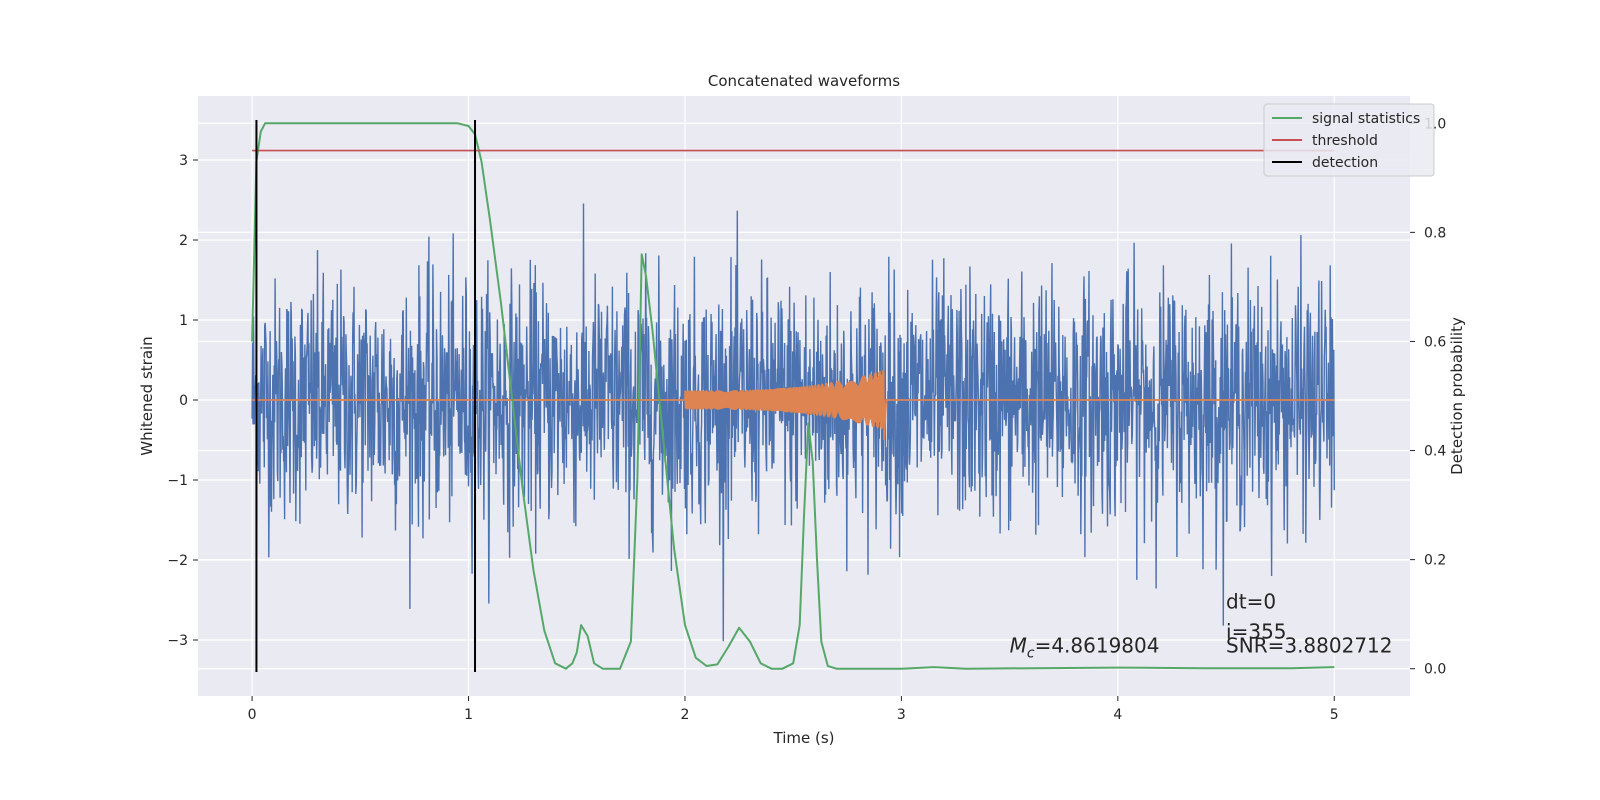  Describe the element at coordinates (183, 321) in the screenshot. I see `y-left-tick-label: 1` at that location.